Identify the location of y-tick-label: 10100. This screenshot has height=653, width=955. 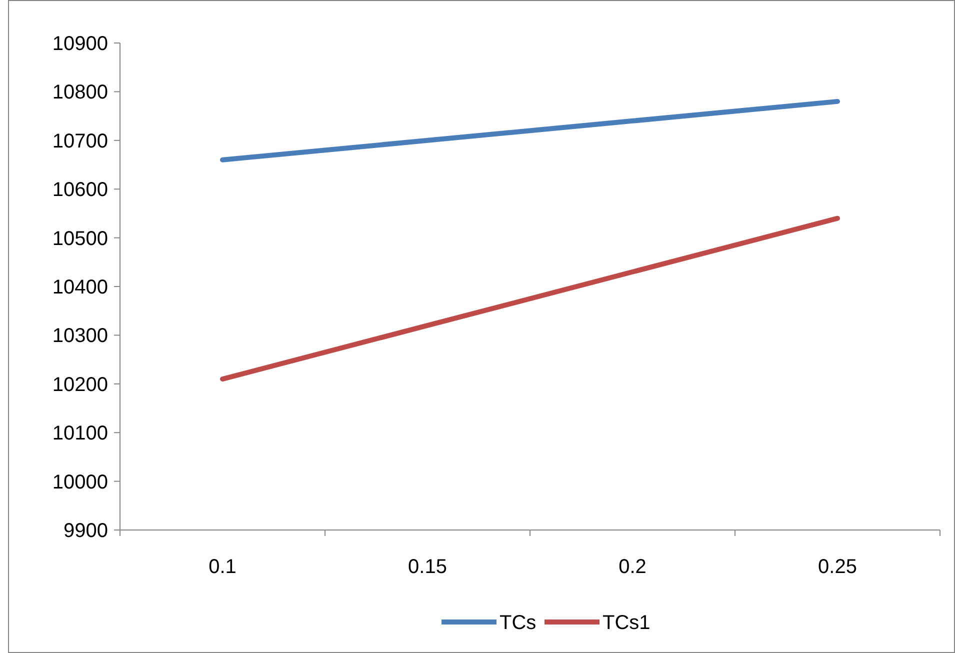
(80, 433).